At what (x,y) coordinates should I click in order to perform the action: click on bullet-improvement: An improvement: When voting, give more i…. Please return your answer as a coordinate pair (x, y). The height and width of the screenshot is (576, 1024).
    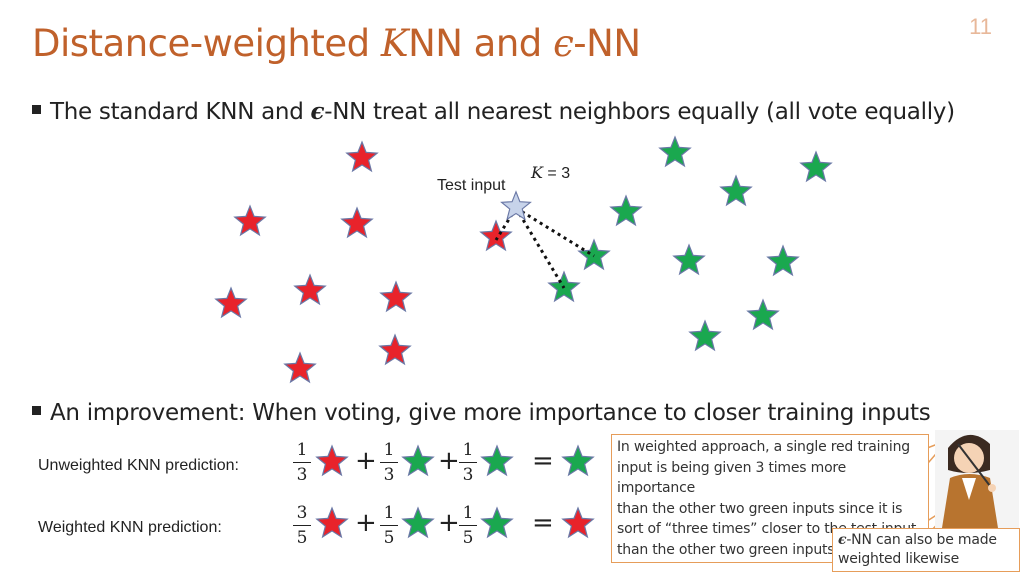
    Looking at the image, I should click on (481, 413).